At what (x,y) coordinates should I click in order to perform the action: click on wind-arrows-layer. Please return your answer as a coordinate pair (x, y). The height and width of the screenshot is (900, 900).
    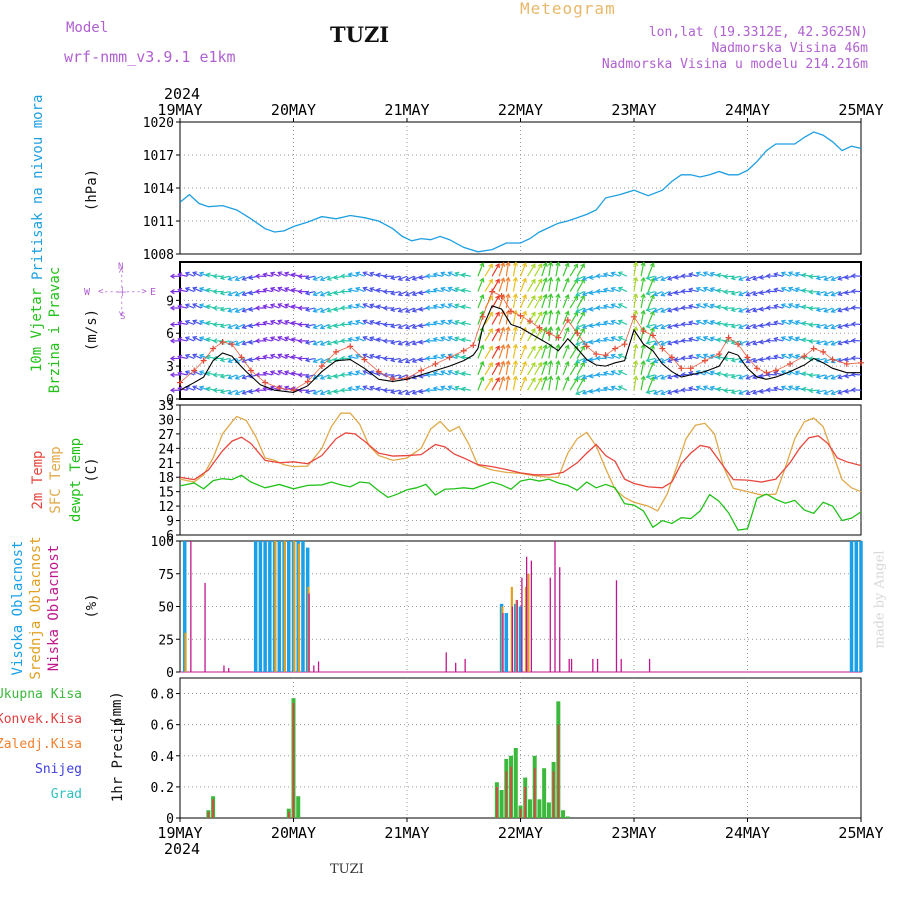
    Looking at the image, I should click on (515, 328).